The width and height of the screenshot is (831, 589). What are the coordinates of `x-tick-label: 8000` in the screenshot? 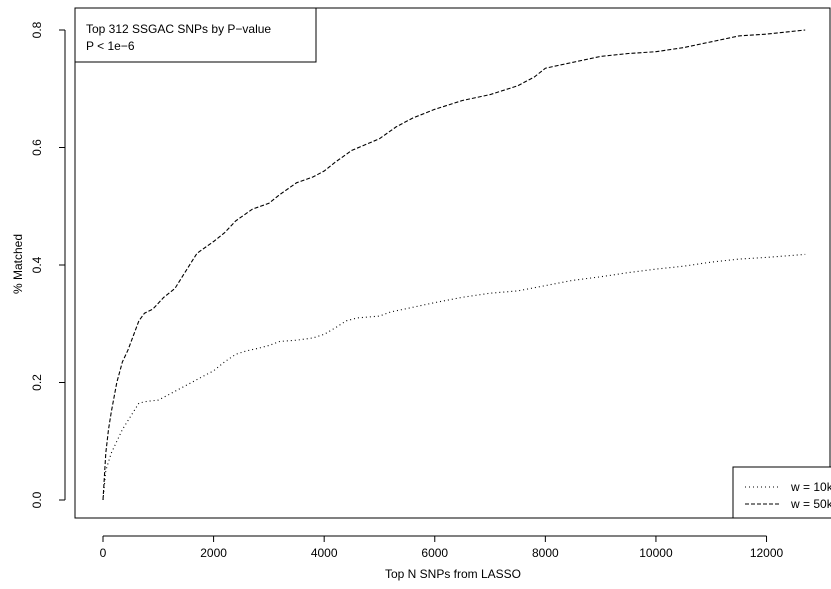 It's located at (545, 553).